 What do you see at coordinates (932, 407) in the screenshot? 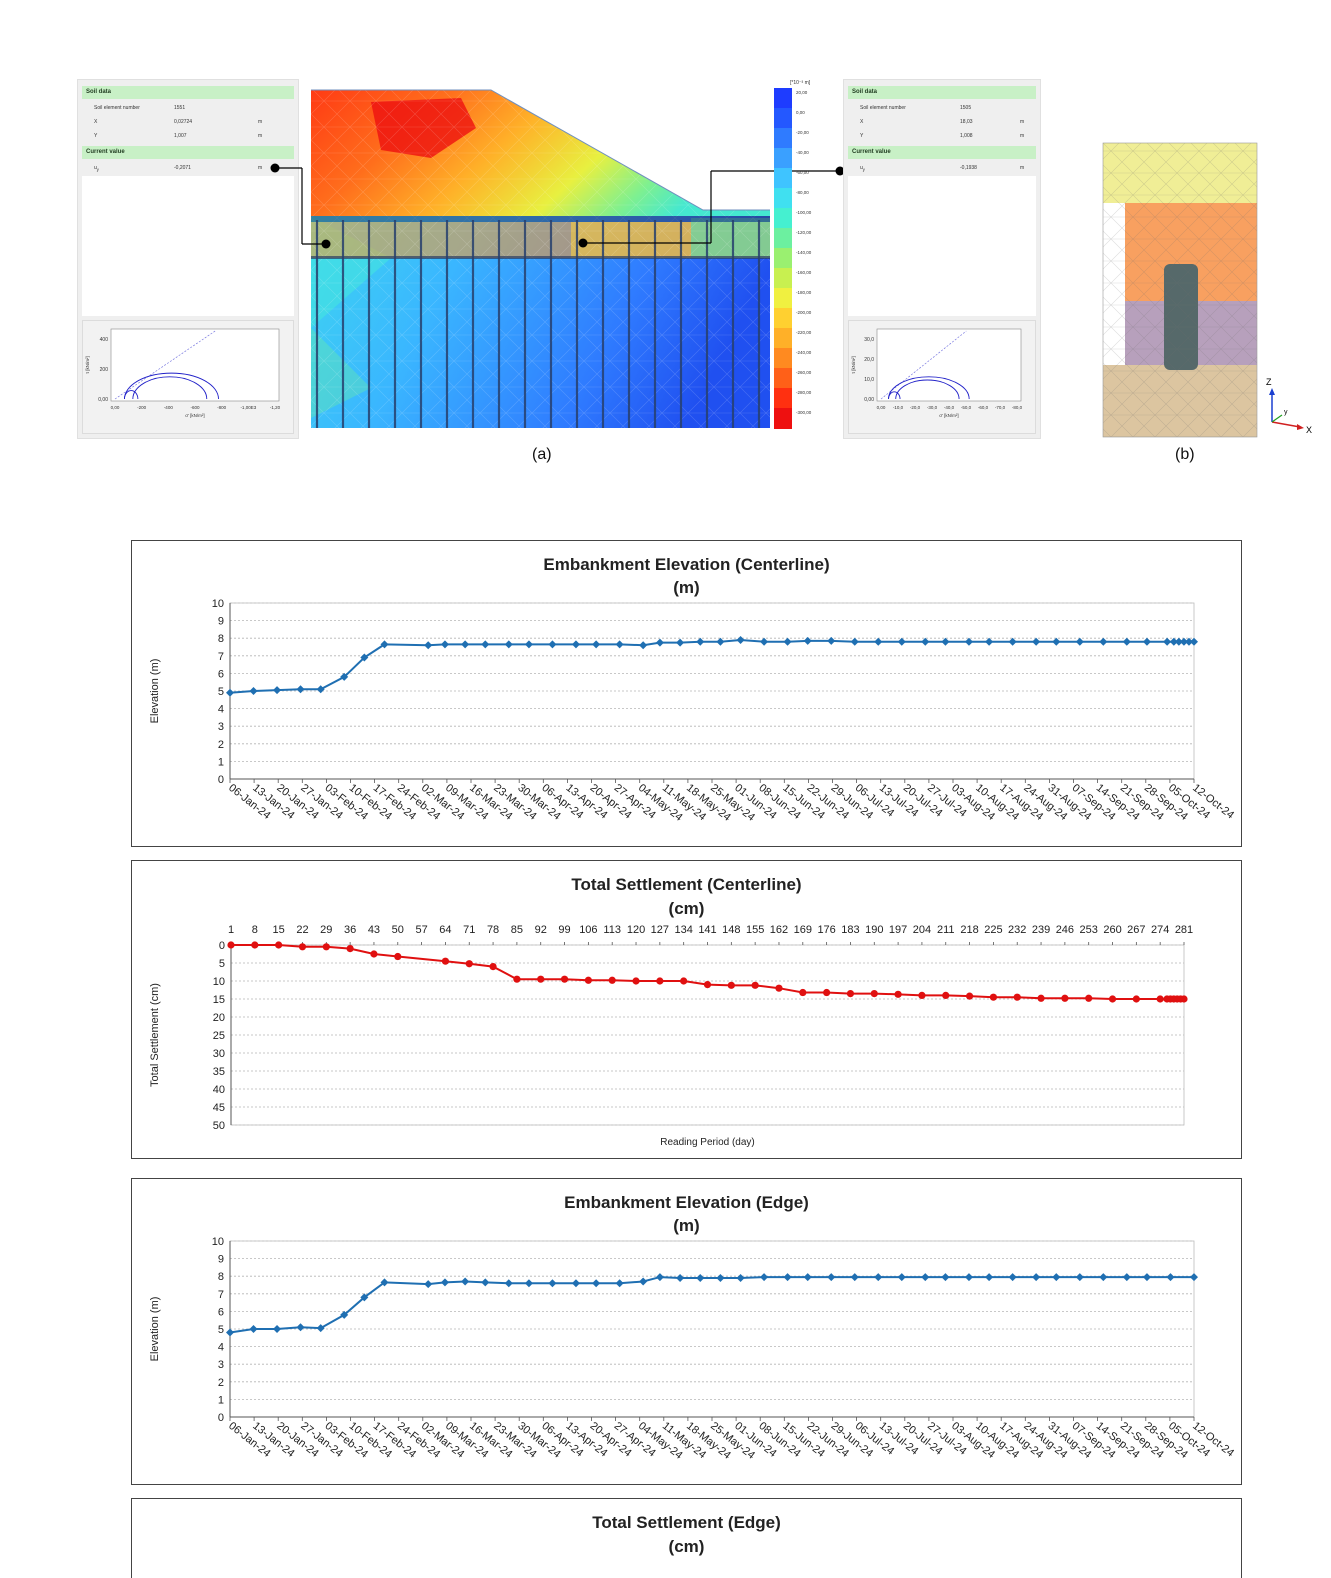
I see `mohr-xtick: -30,0` at bounding box center [932, 407].